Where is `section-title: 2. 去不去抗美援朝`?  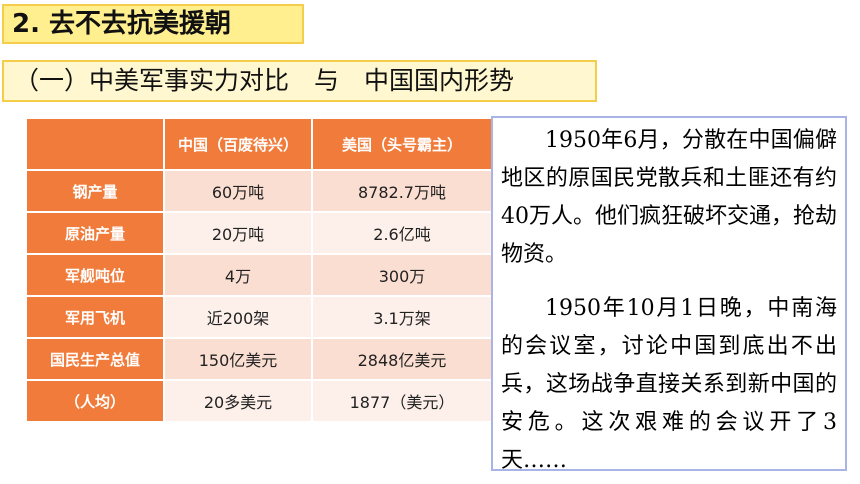
section-title: 2. 去不去抗美援朝 is located at coordinates (153, 24).